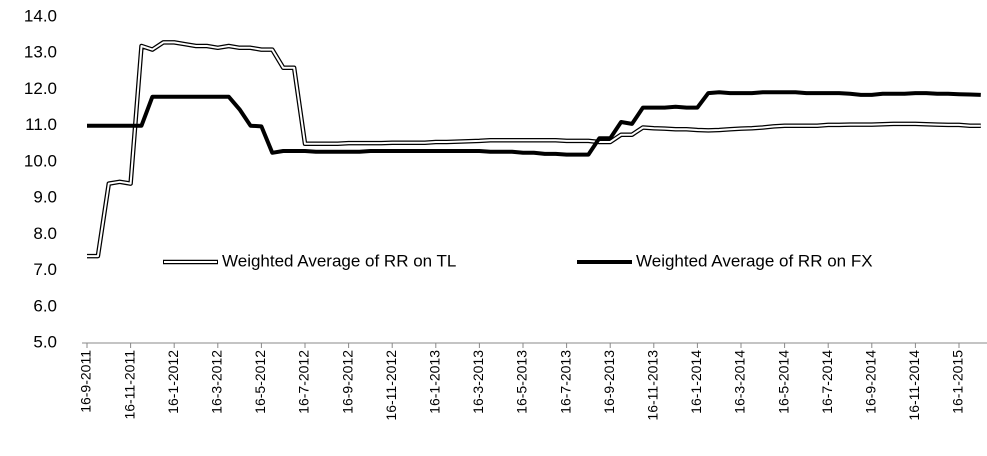 The width and height of the screenshot is (987, 456). Describe the element at coordinates (958, 382) in the screenshot. I see `x-tick-label: 16-1-2015` at that location.